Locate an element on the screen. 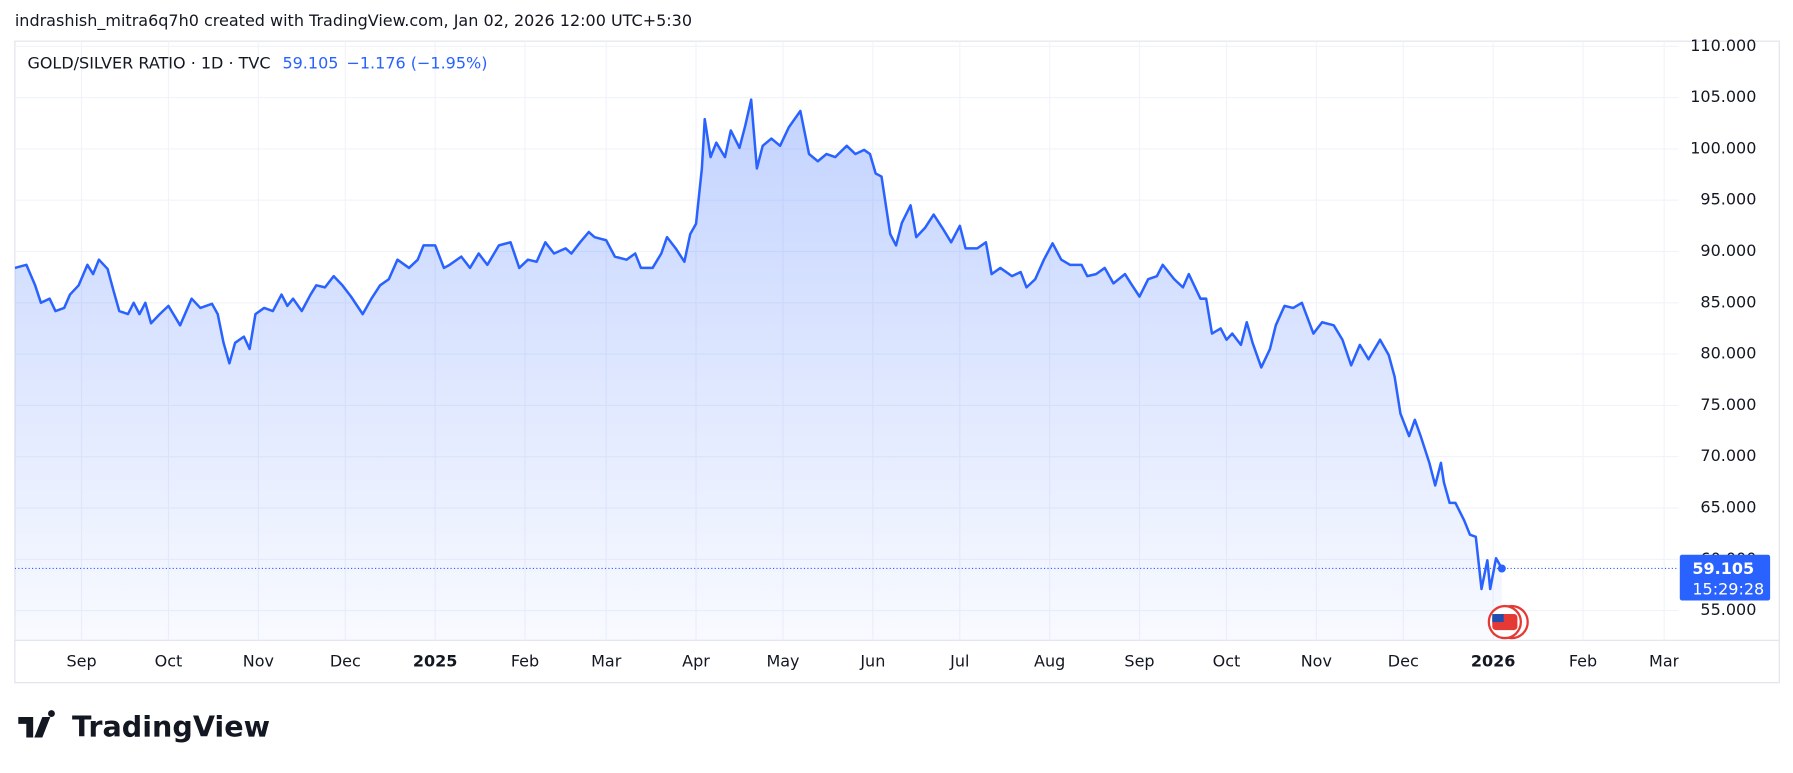 Image resolution: width=1793 pixels, height=773 pixels. x-tick-label: Aug is located at coordinates (1049, 661).